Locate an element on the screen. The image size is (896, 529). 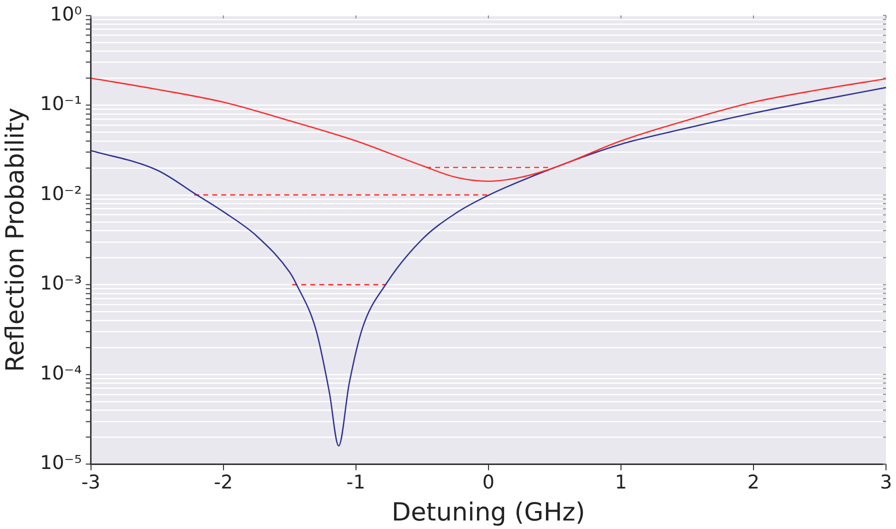
y-tick-label: 10⁻⁴ is located at coordinates (61, 373).